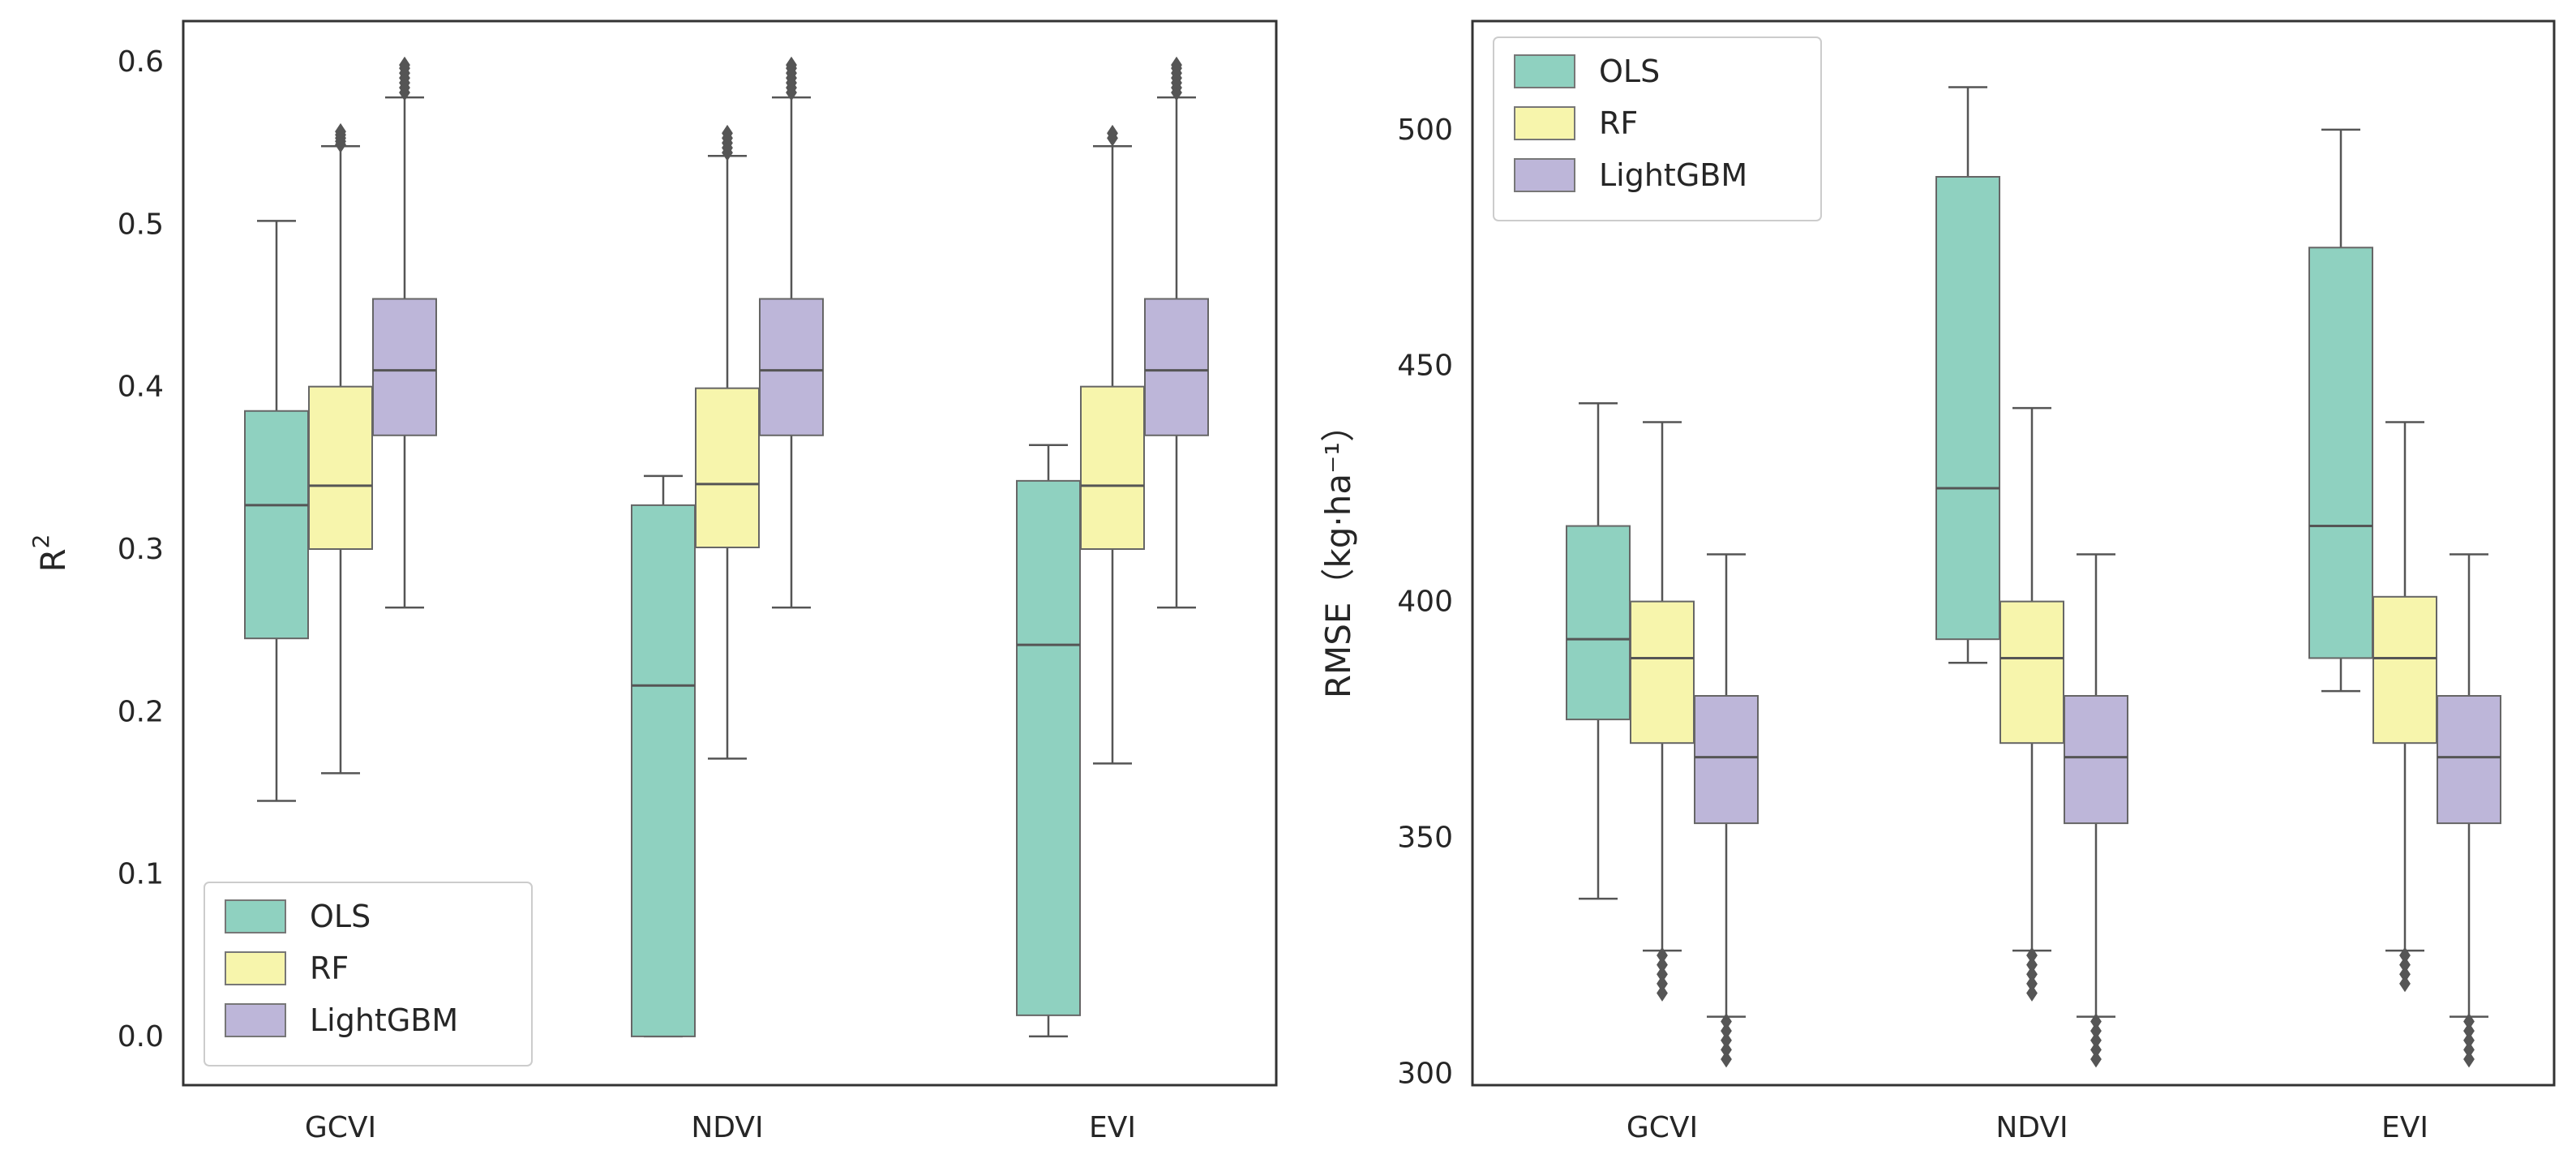  What do you see at coordinates (50, 553) in the screenshot?
I see `y-axis-title: R2` at bounding box center [50, 553].